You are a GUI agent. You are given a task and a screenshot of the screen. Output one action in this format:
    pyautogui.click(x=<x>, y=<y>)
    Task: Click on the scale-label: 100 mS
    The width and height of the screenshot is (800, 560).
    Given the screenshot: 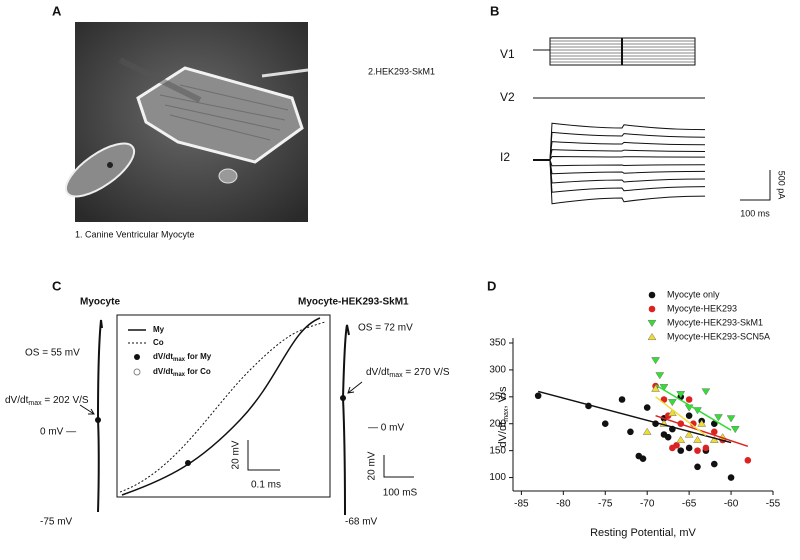 What is the action you would take?
    pyautogui.click(x=400, y=493)
    